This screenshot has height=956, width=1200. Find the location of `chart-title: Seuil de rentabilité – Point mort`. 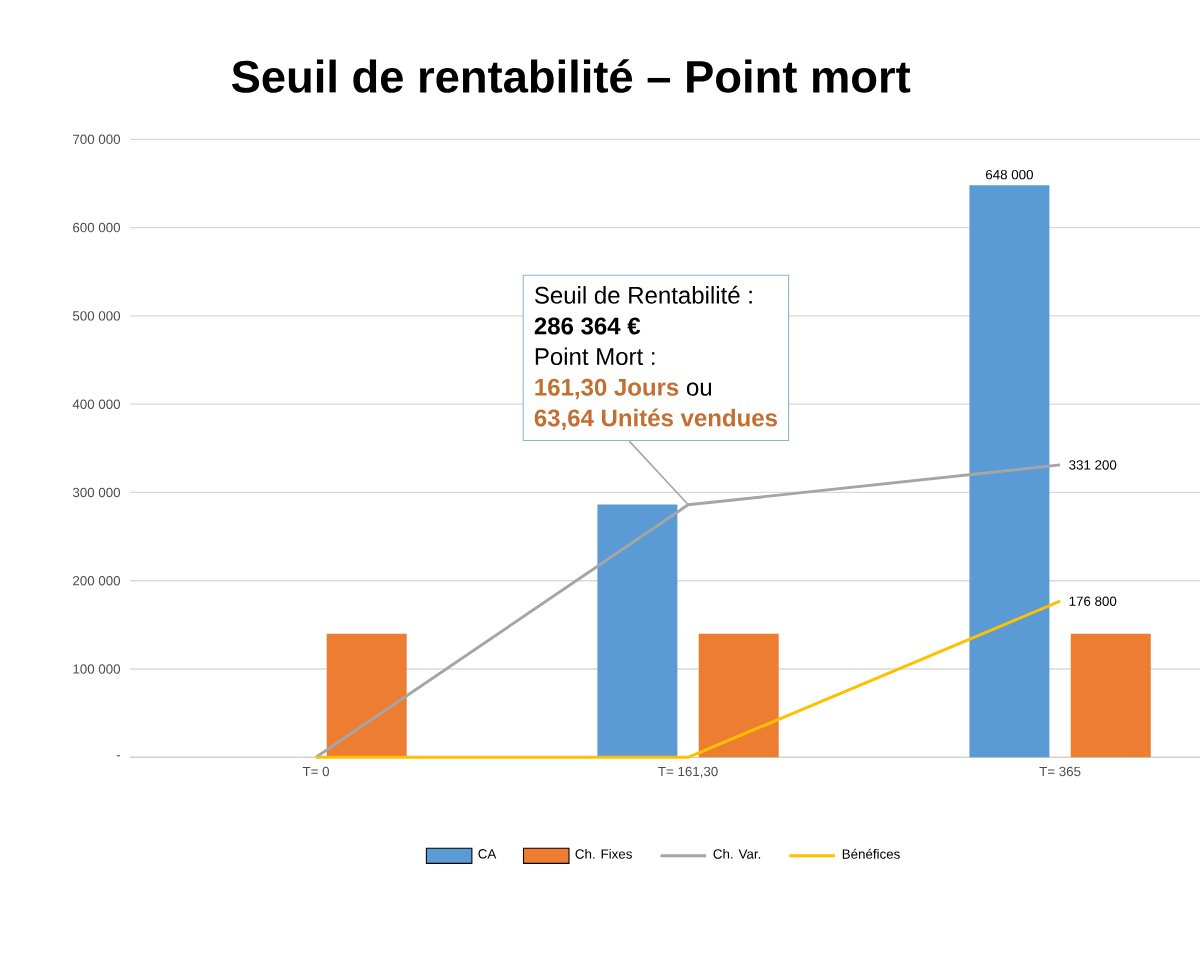

chart-title: Seuil de rentabilité – Point mort is located at coordinates (571, 76).